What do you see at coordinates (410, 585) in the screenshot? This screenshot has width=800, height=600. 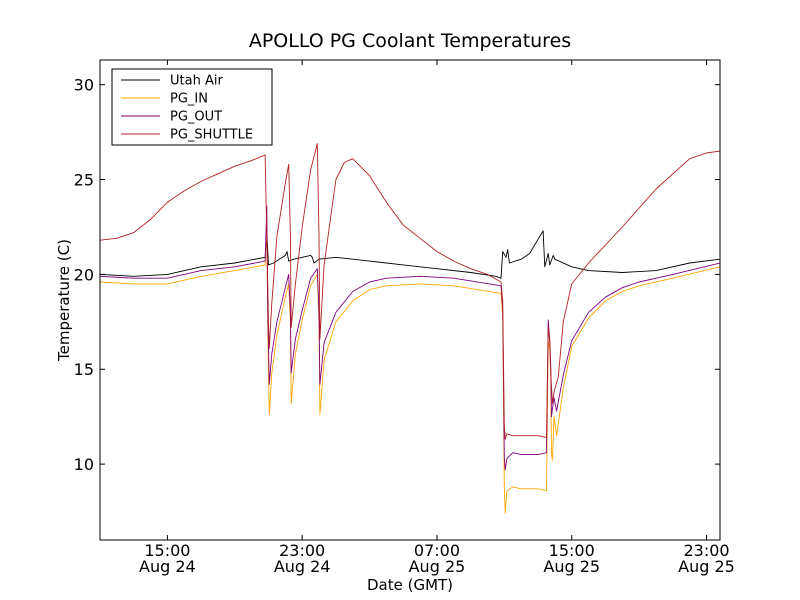 I see `x-axis-label: Date (GMT)` at bounding box center [410, 585].